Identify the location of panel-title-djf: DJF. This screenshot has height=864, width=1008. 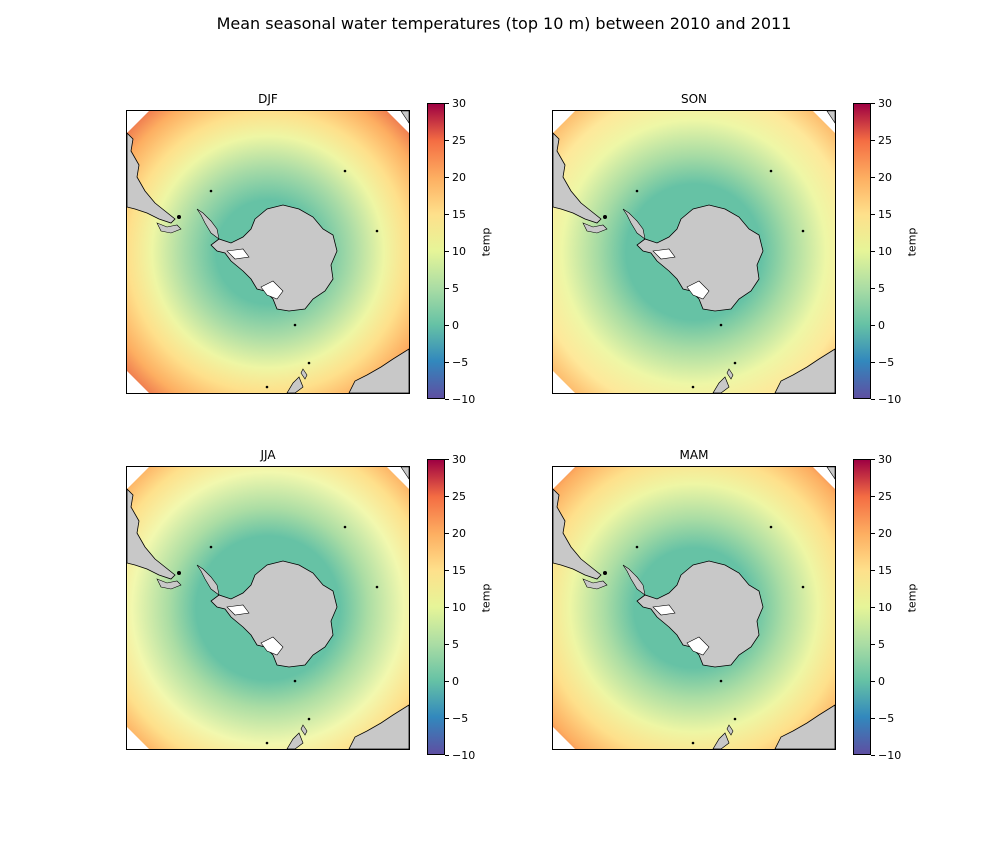
(268, 99).